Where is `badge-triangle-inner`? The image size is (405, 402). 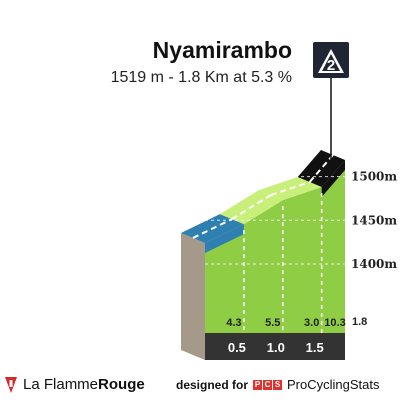
badge-triangle-inner is located at coordinates (331, 62).